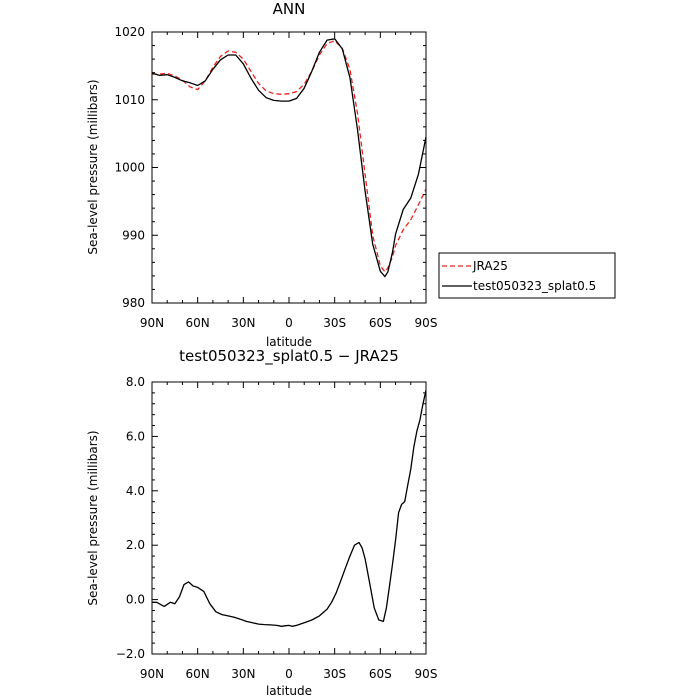 The width and height of the screenshot is (700, 700). I want to click on bottom-panel-series, so click(289, 508).